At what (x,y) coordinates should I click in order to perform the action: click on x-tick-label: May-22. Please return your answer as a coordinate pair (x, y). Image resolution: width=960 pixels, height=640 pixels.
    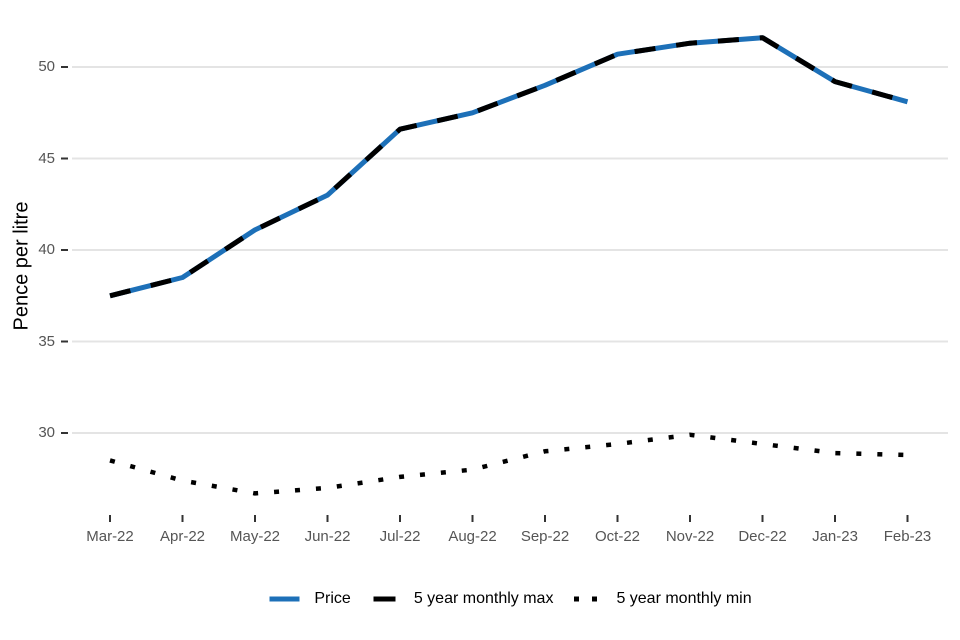
    Looking at the image, I should click on (255, 536).